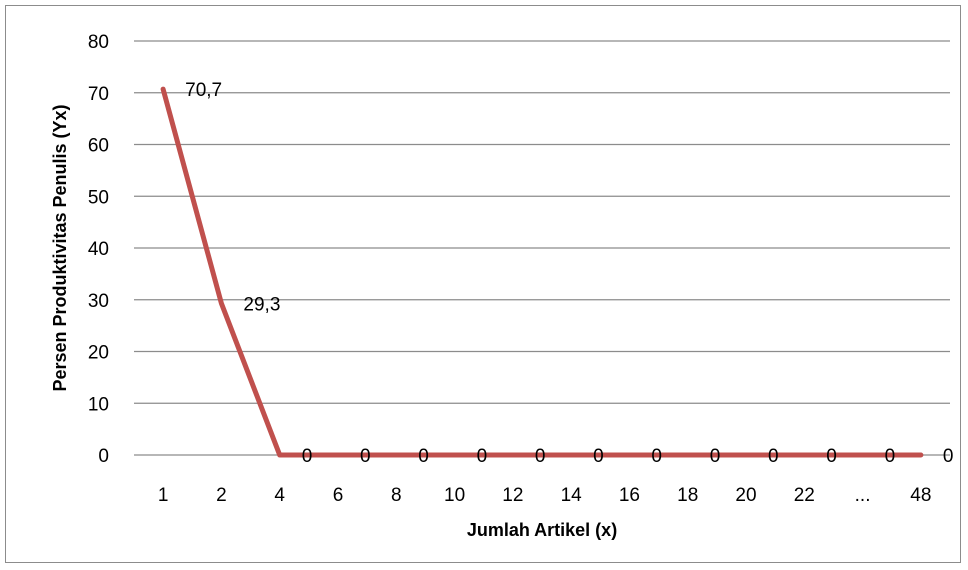 The image size is (968, 570). Describe the element at coordinates (98, 94) in the screenshot. I see `y-tick-label: 70` at that location.